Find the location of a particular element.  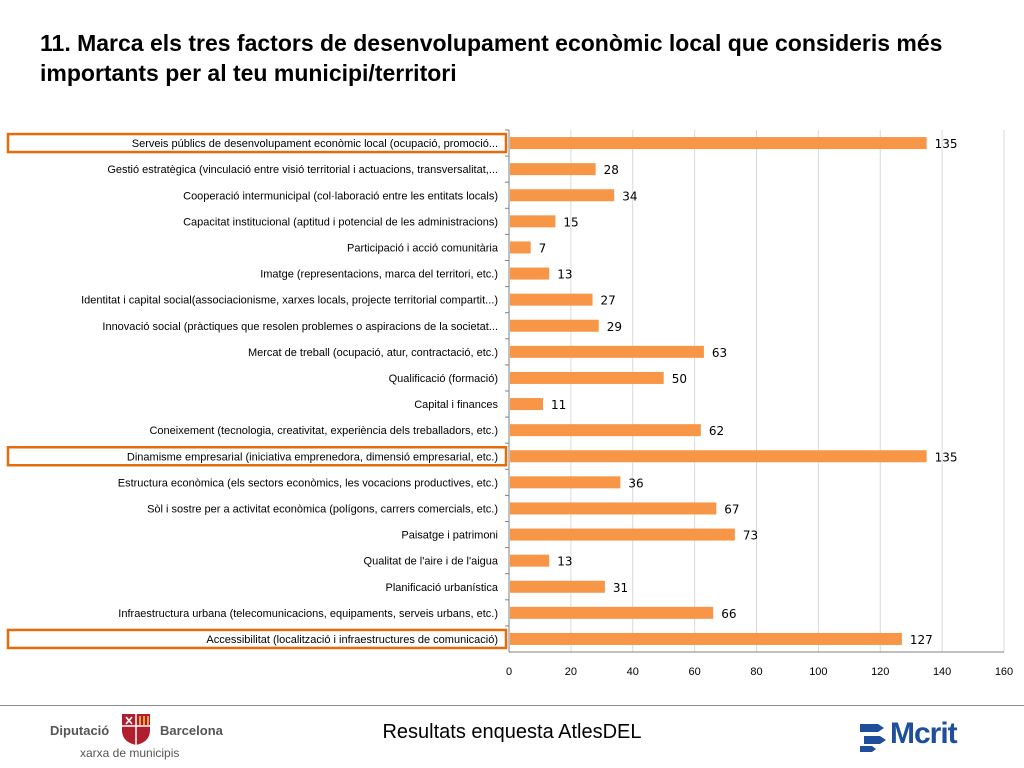

diputacio-barcelona-logo: Diputació Barcelona xarxa de municipis is located at coordinates (145, 737).